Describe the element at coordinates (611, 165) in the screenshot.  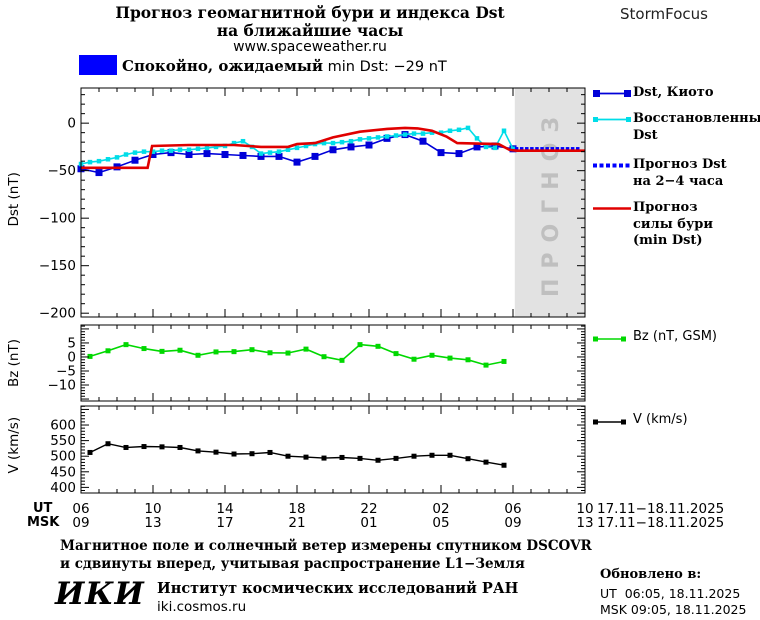
I see `legend-marker-forecast-dst` at that location.